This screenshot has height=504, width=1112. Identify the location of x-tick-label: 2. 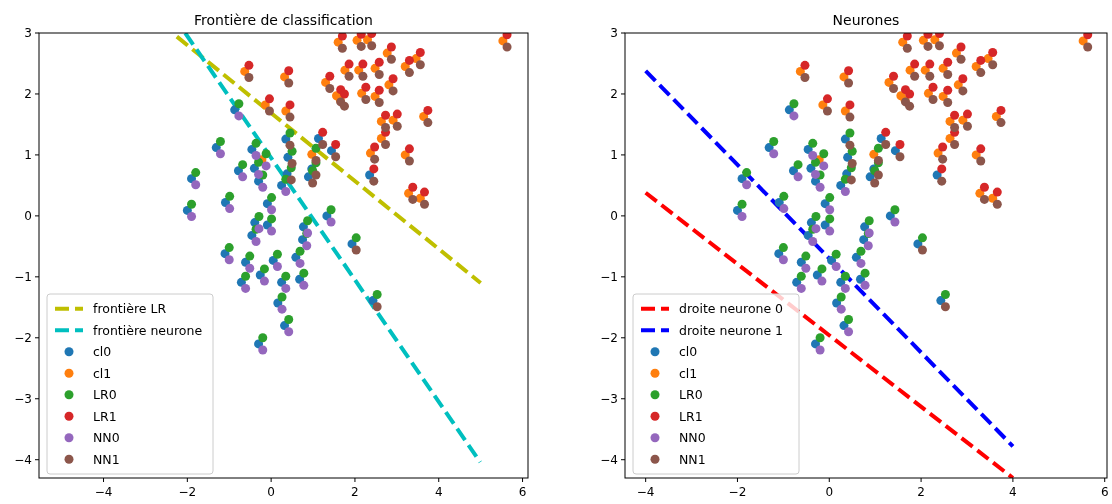
(355, 492).